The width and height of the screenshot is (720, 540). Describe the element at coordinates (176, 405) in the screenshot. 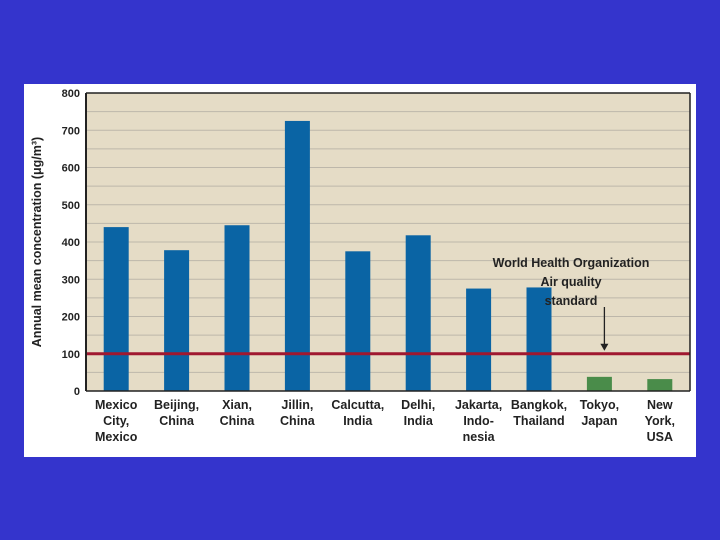

I see `category-label: Beijing,` at that location.